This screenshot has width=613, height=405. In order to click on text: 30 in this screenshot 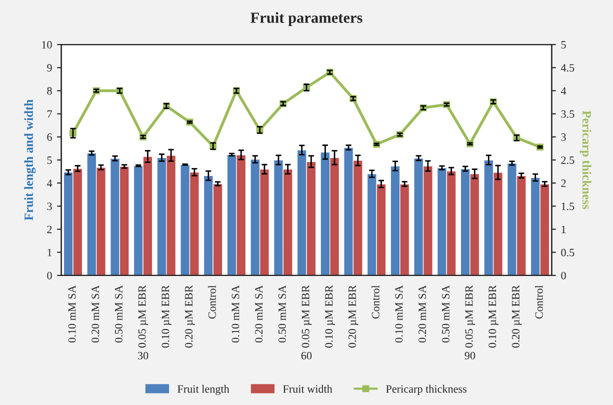, I will do `click(143, 356)`.